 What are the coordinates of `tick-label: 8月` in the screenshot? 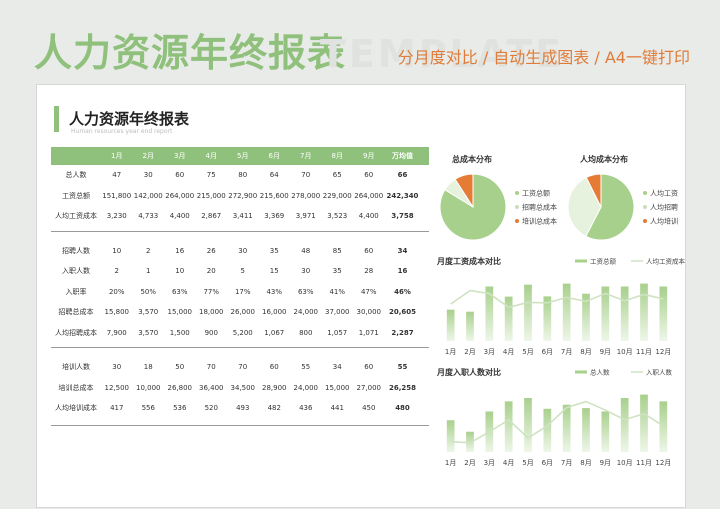 It's located at (585, 352).